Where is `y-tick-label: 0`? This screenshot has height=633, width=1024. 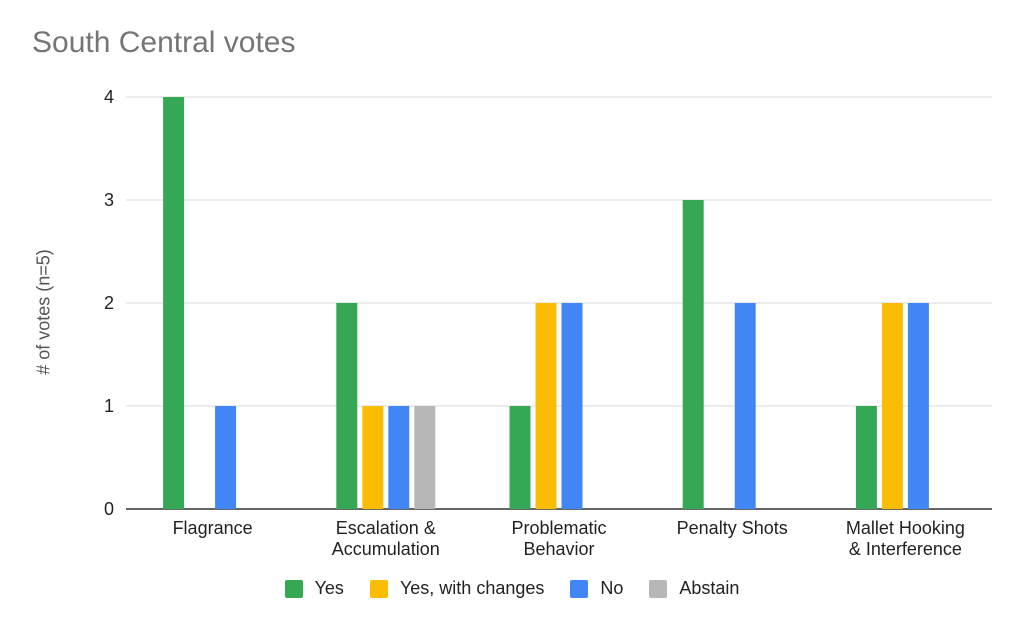
y-tick-label: 0 is located at coordinates (109, 509).